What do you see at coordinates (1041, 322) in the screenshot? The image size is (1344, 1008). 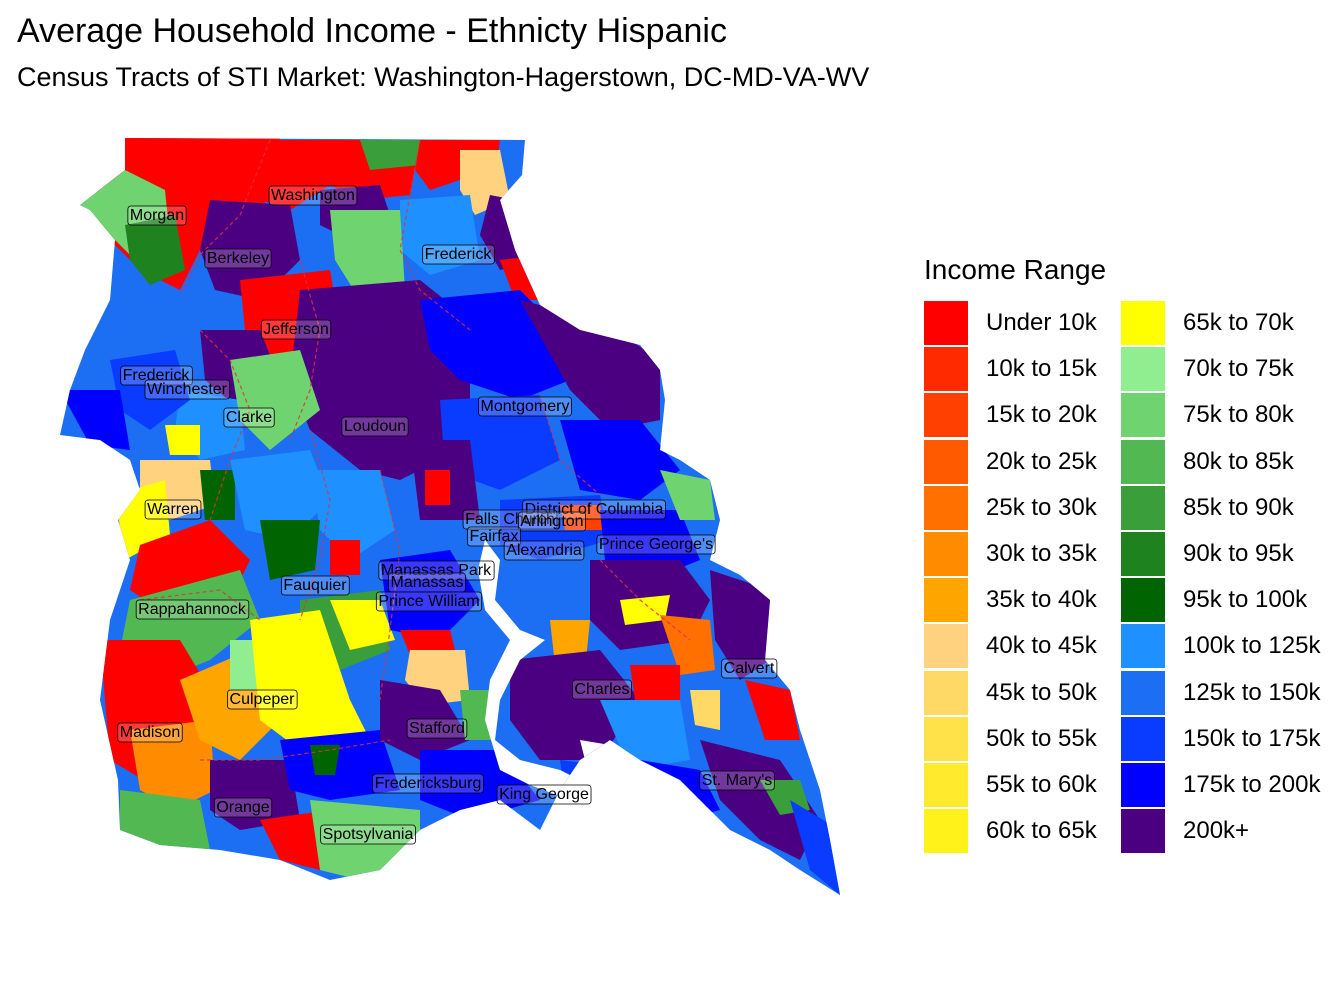 I see `legend-label: Under 10k` at bounding box center [1041, 322].